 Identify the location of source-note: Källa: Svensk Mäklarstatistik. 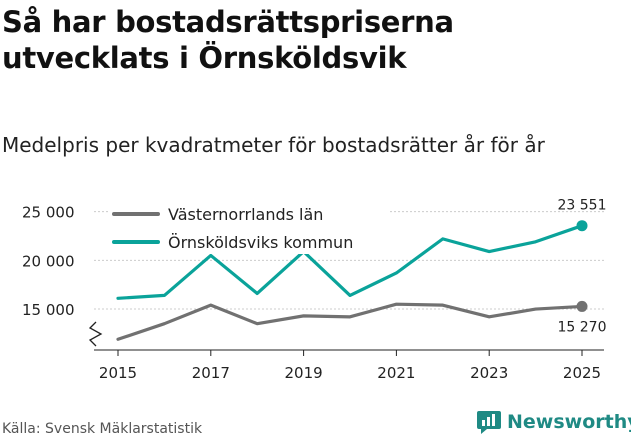
(102, 429).